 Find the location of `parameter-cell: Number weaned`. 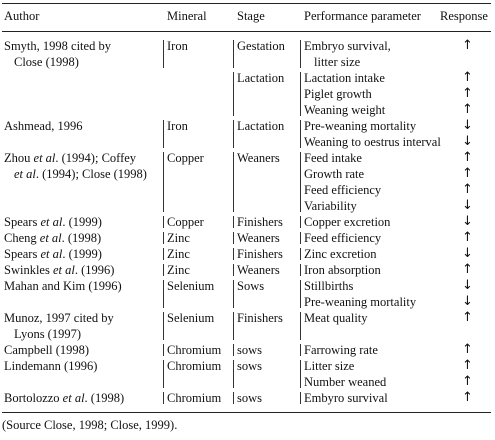

parameter-cell: Number weaned is located at coordinates (345, 382).